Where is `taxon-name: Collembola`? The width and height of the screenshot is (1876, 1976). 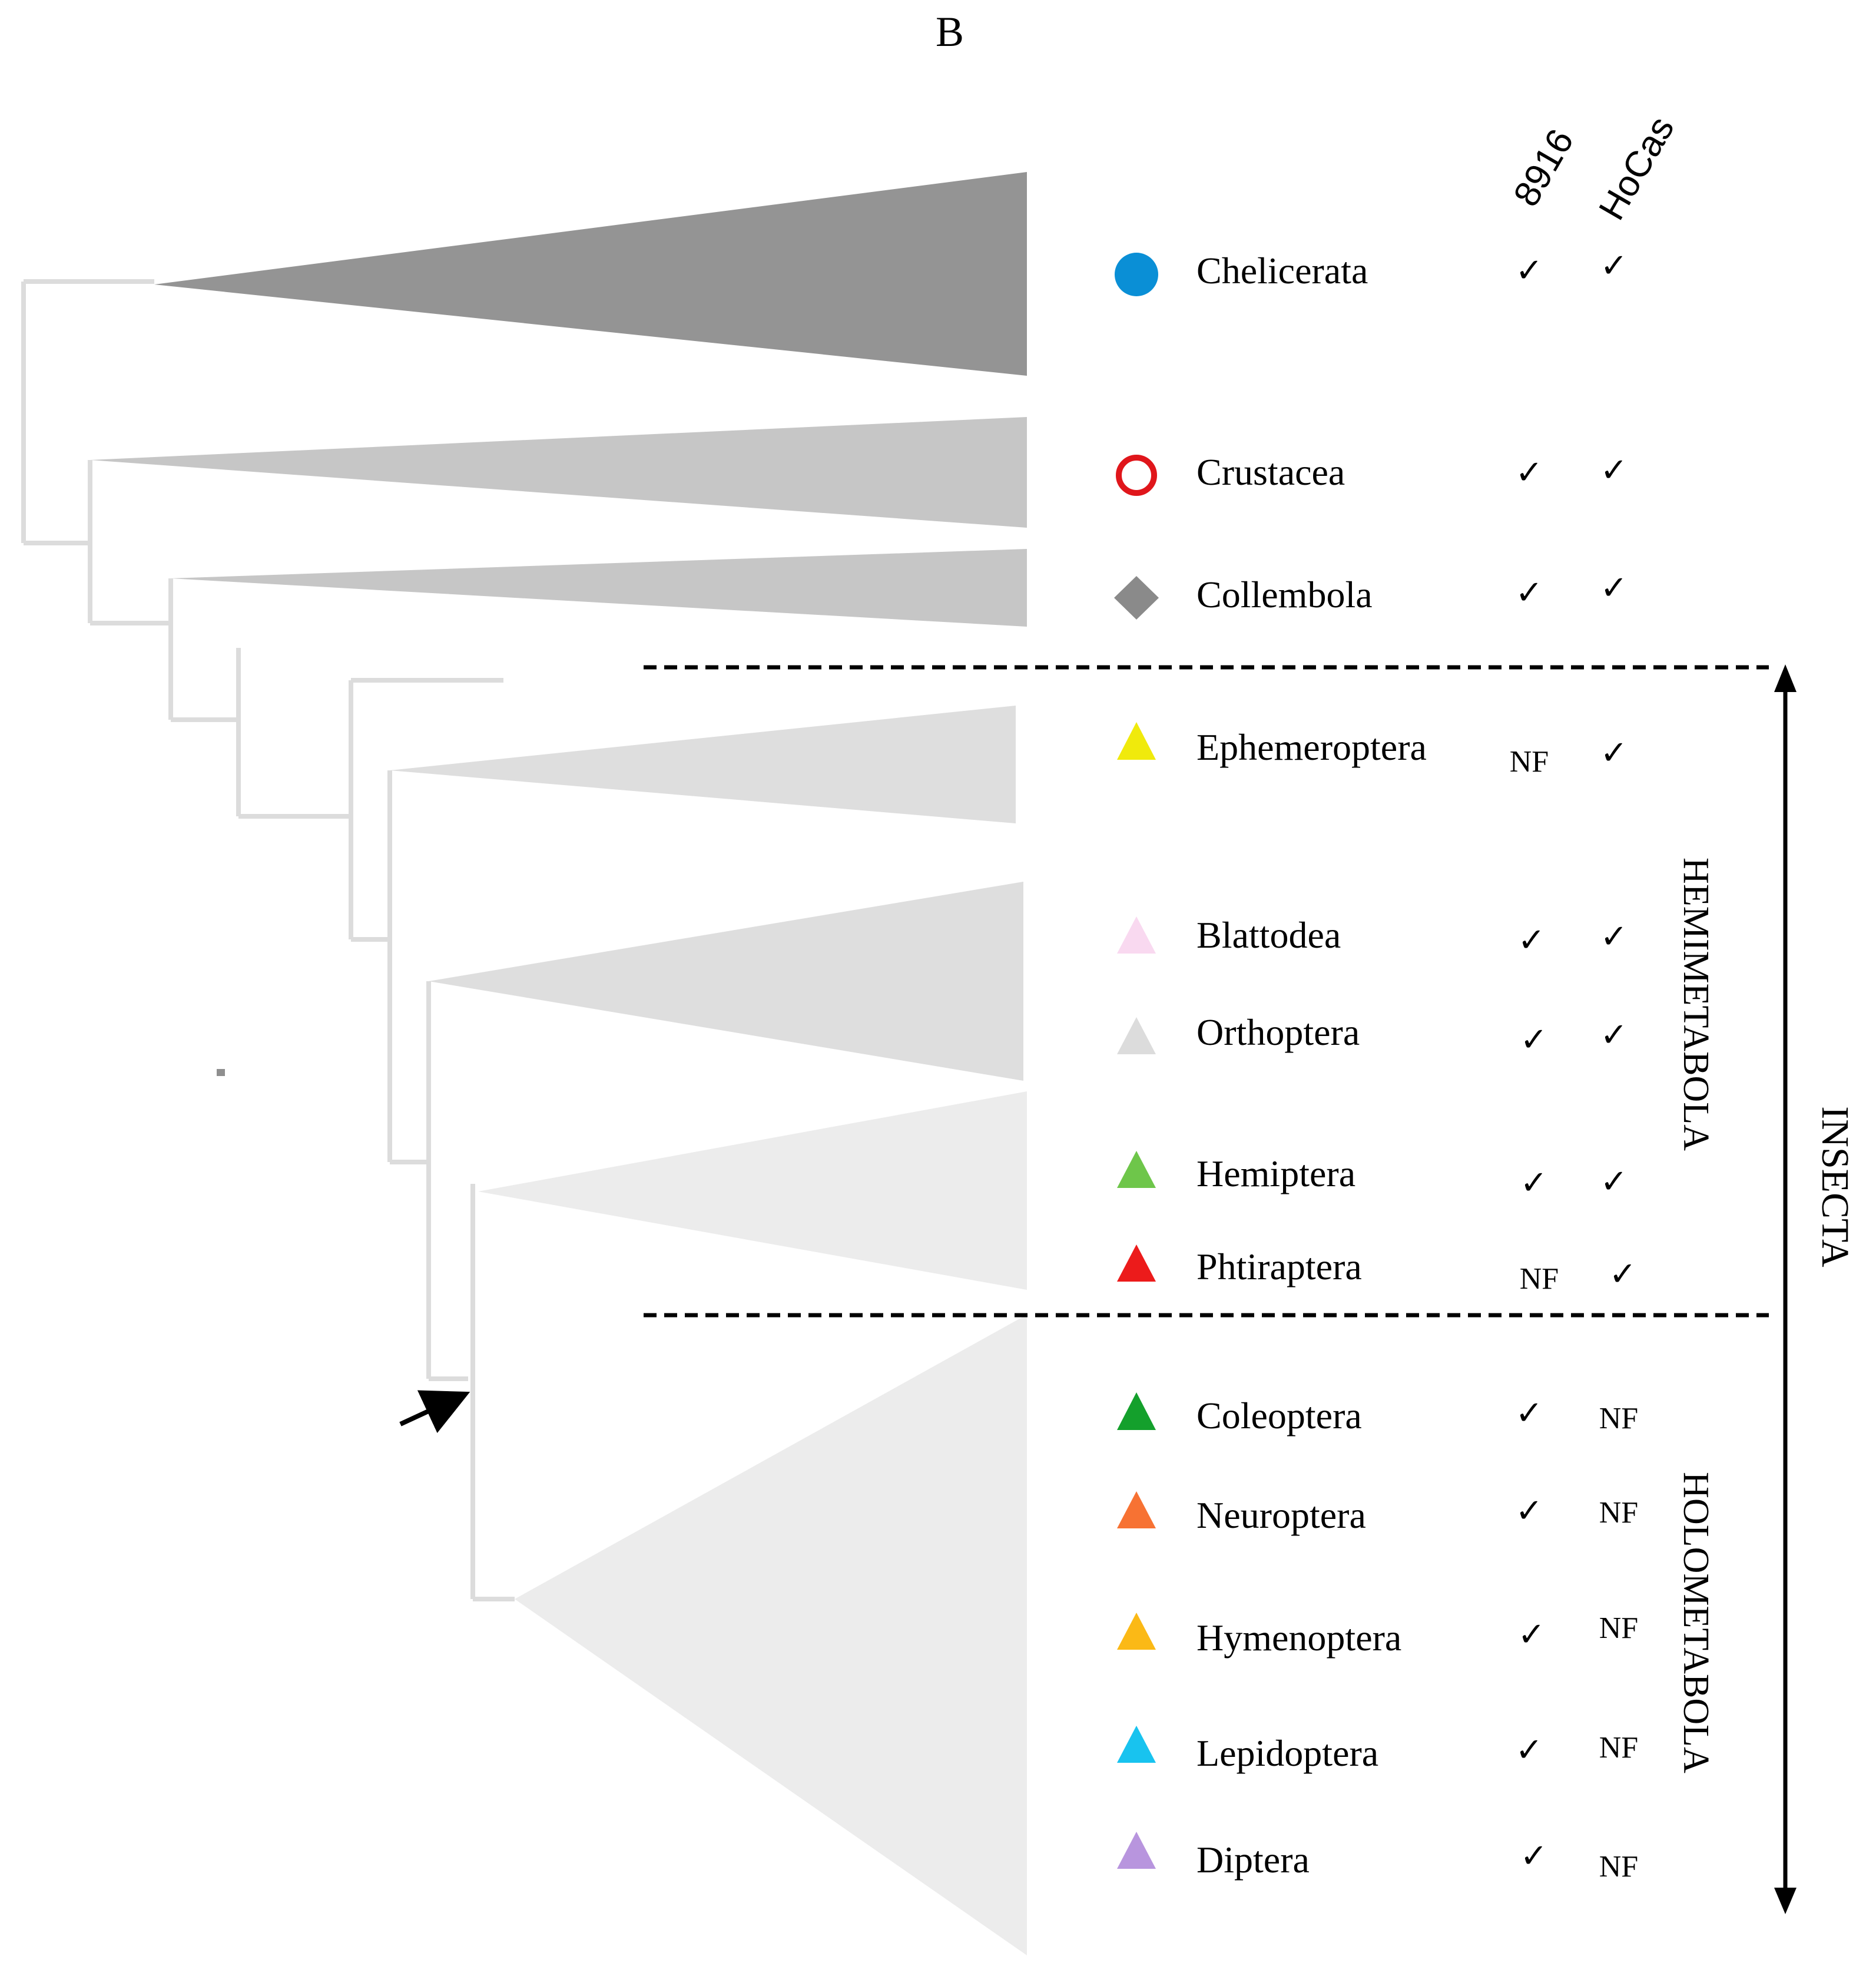 taxon-name: Collembola is located at coordinates (1285, 595).